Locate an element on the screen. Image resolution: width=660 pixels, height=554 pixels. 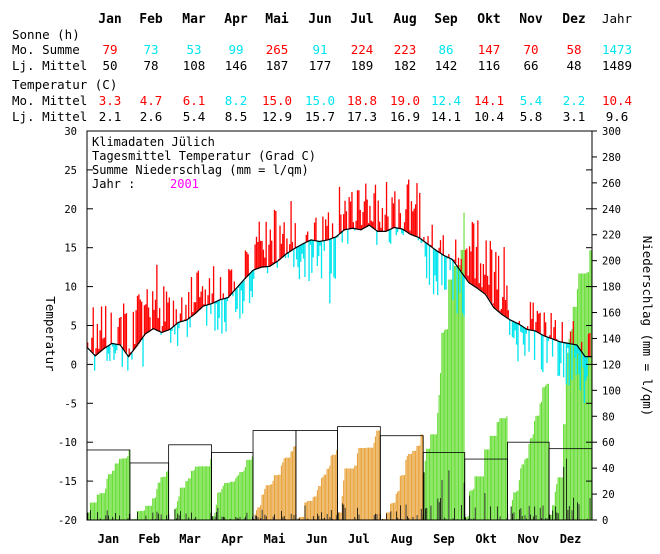
y-left-tick-label: 15 is located at coordinates (70, 249).